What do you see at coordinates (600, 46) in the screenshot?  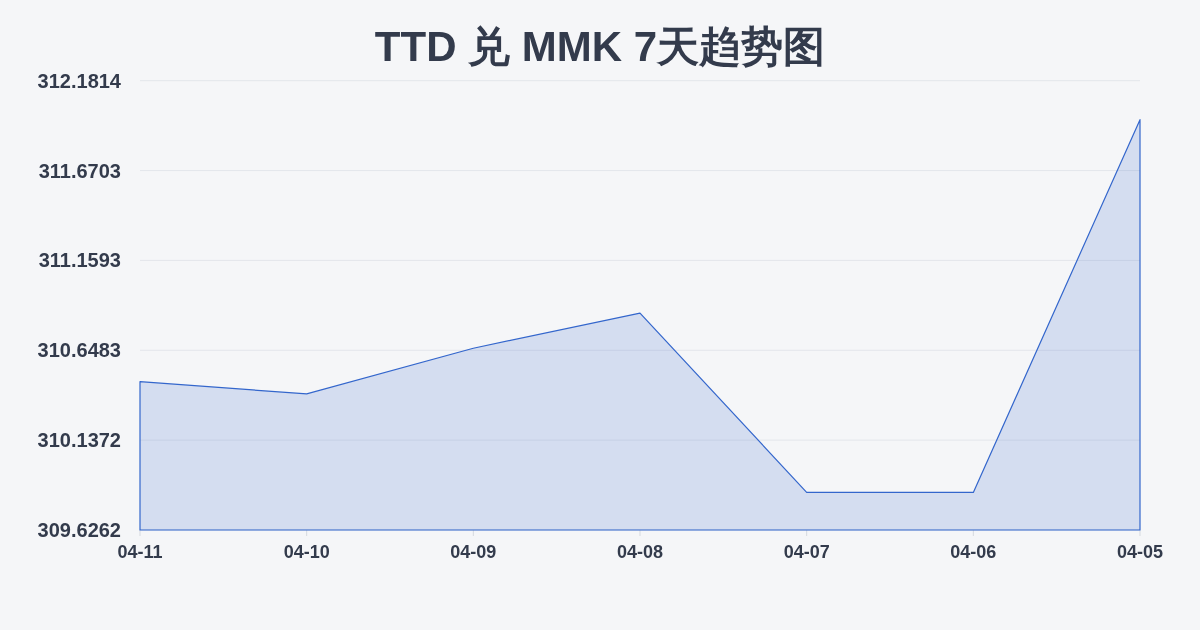 I see `title: TTD 兑 MMK 7天趋势图` at bounding box center [600, 46].